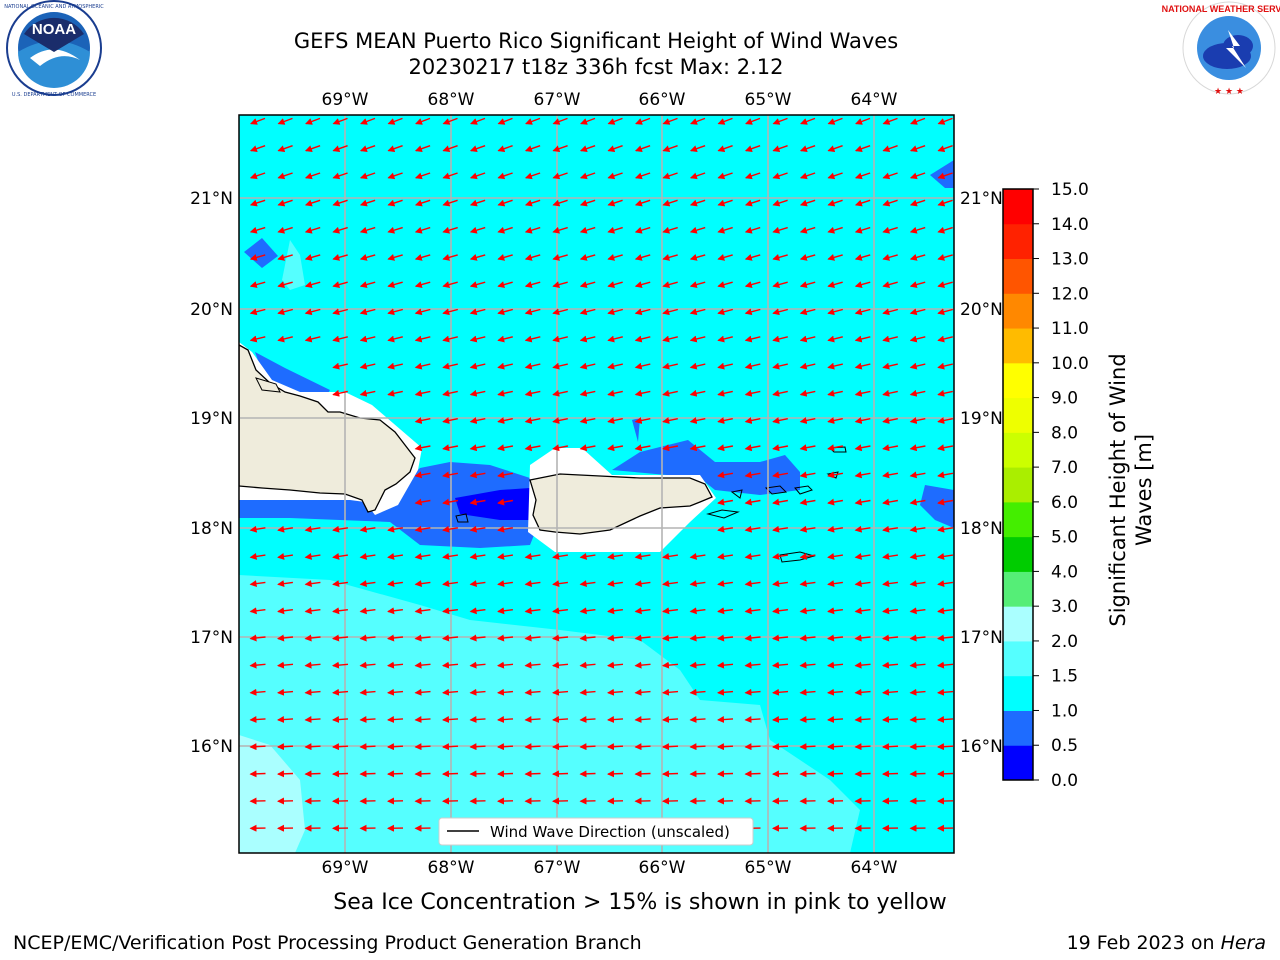 The width and height of the screenshot is (1280, 960). Describe the element at coordinates (1070, 260) in the screenshot. I see `colorbar-tick-label: 13.0` at that location.